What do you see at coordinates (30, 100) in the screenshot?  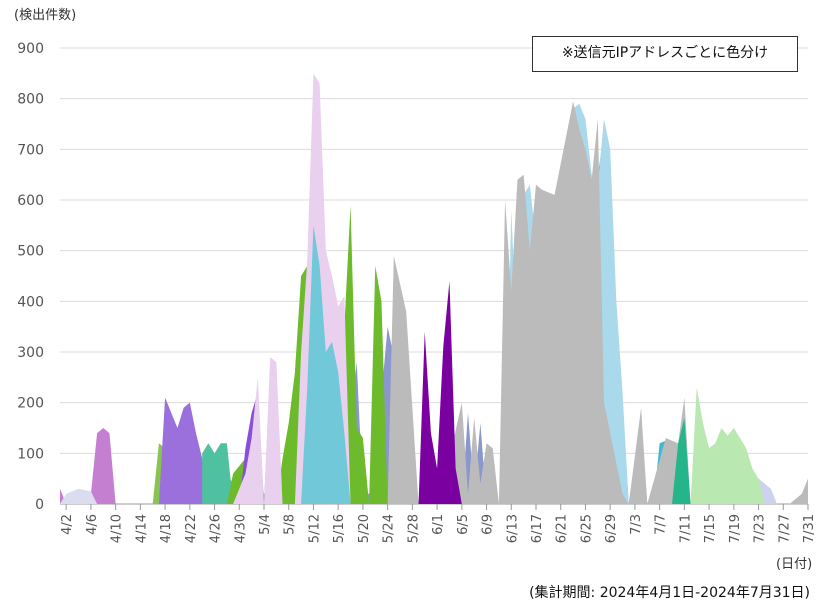 I see `y-tick-label: 800` at bounding box center [30, 100].